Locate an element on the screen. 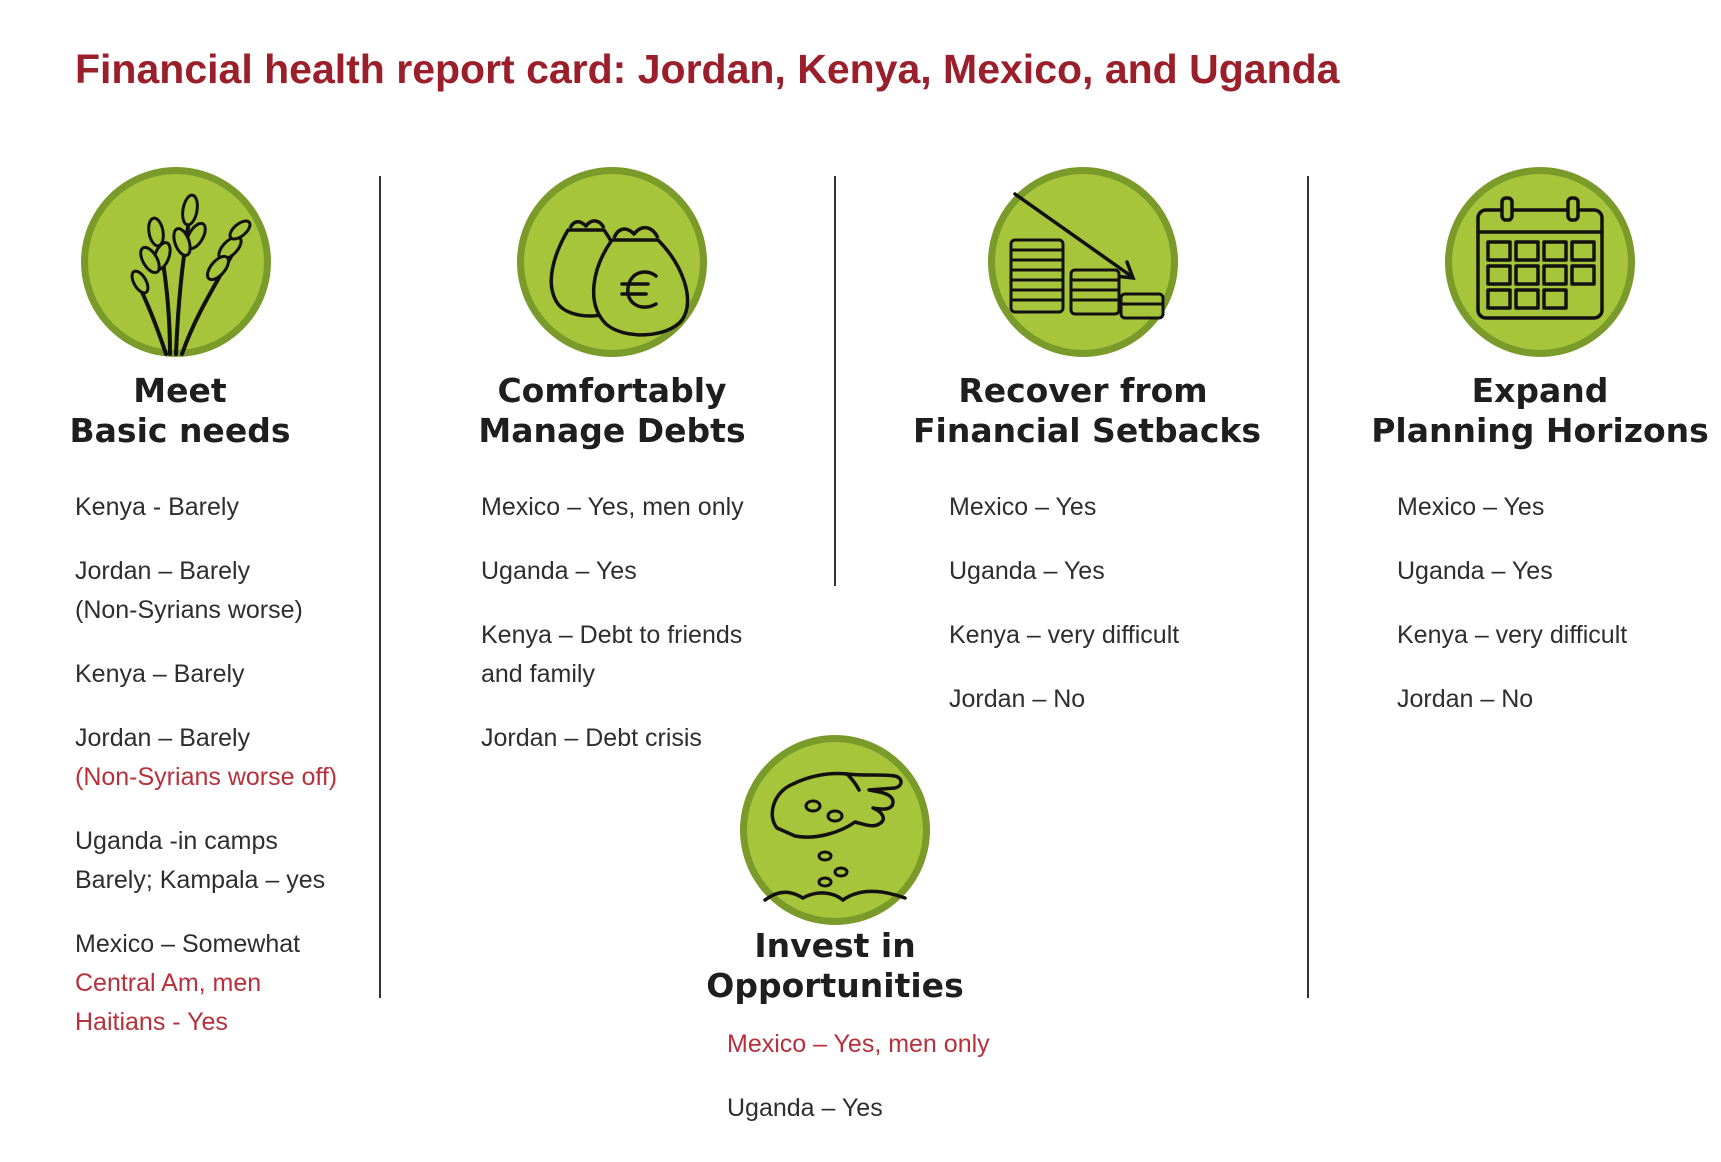 Image resolution: width=1721 pixels, height=1162 pixels. list-item: Jordan – Barely (Non-Syrians worse) is located at coordinates (189, 590).